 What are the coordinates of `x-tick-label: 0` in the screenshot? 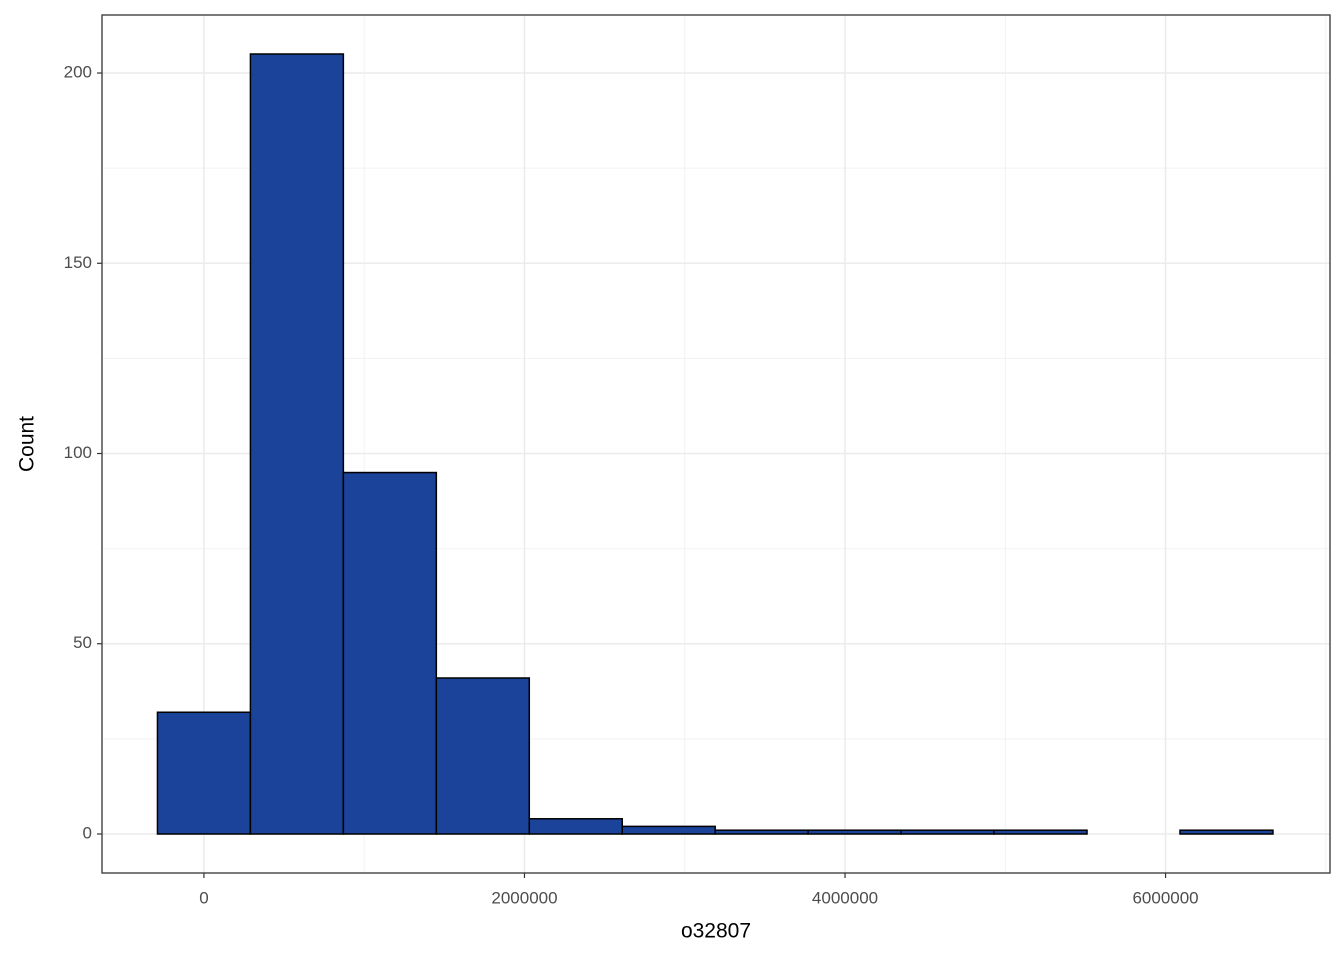 It's located at (203, 897).